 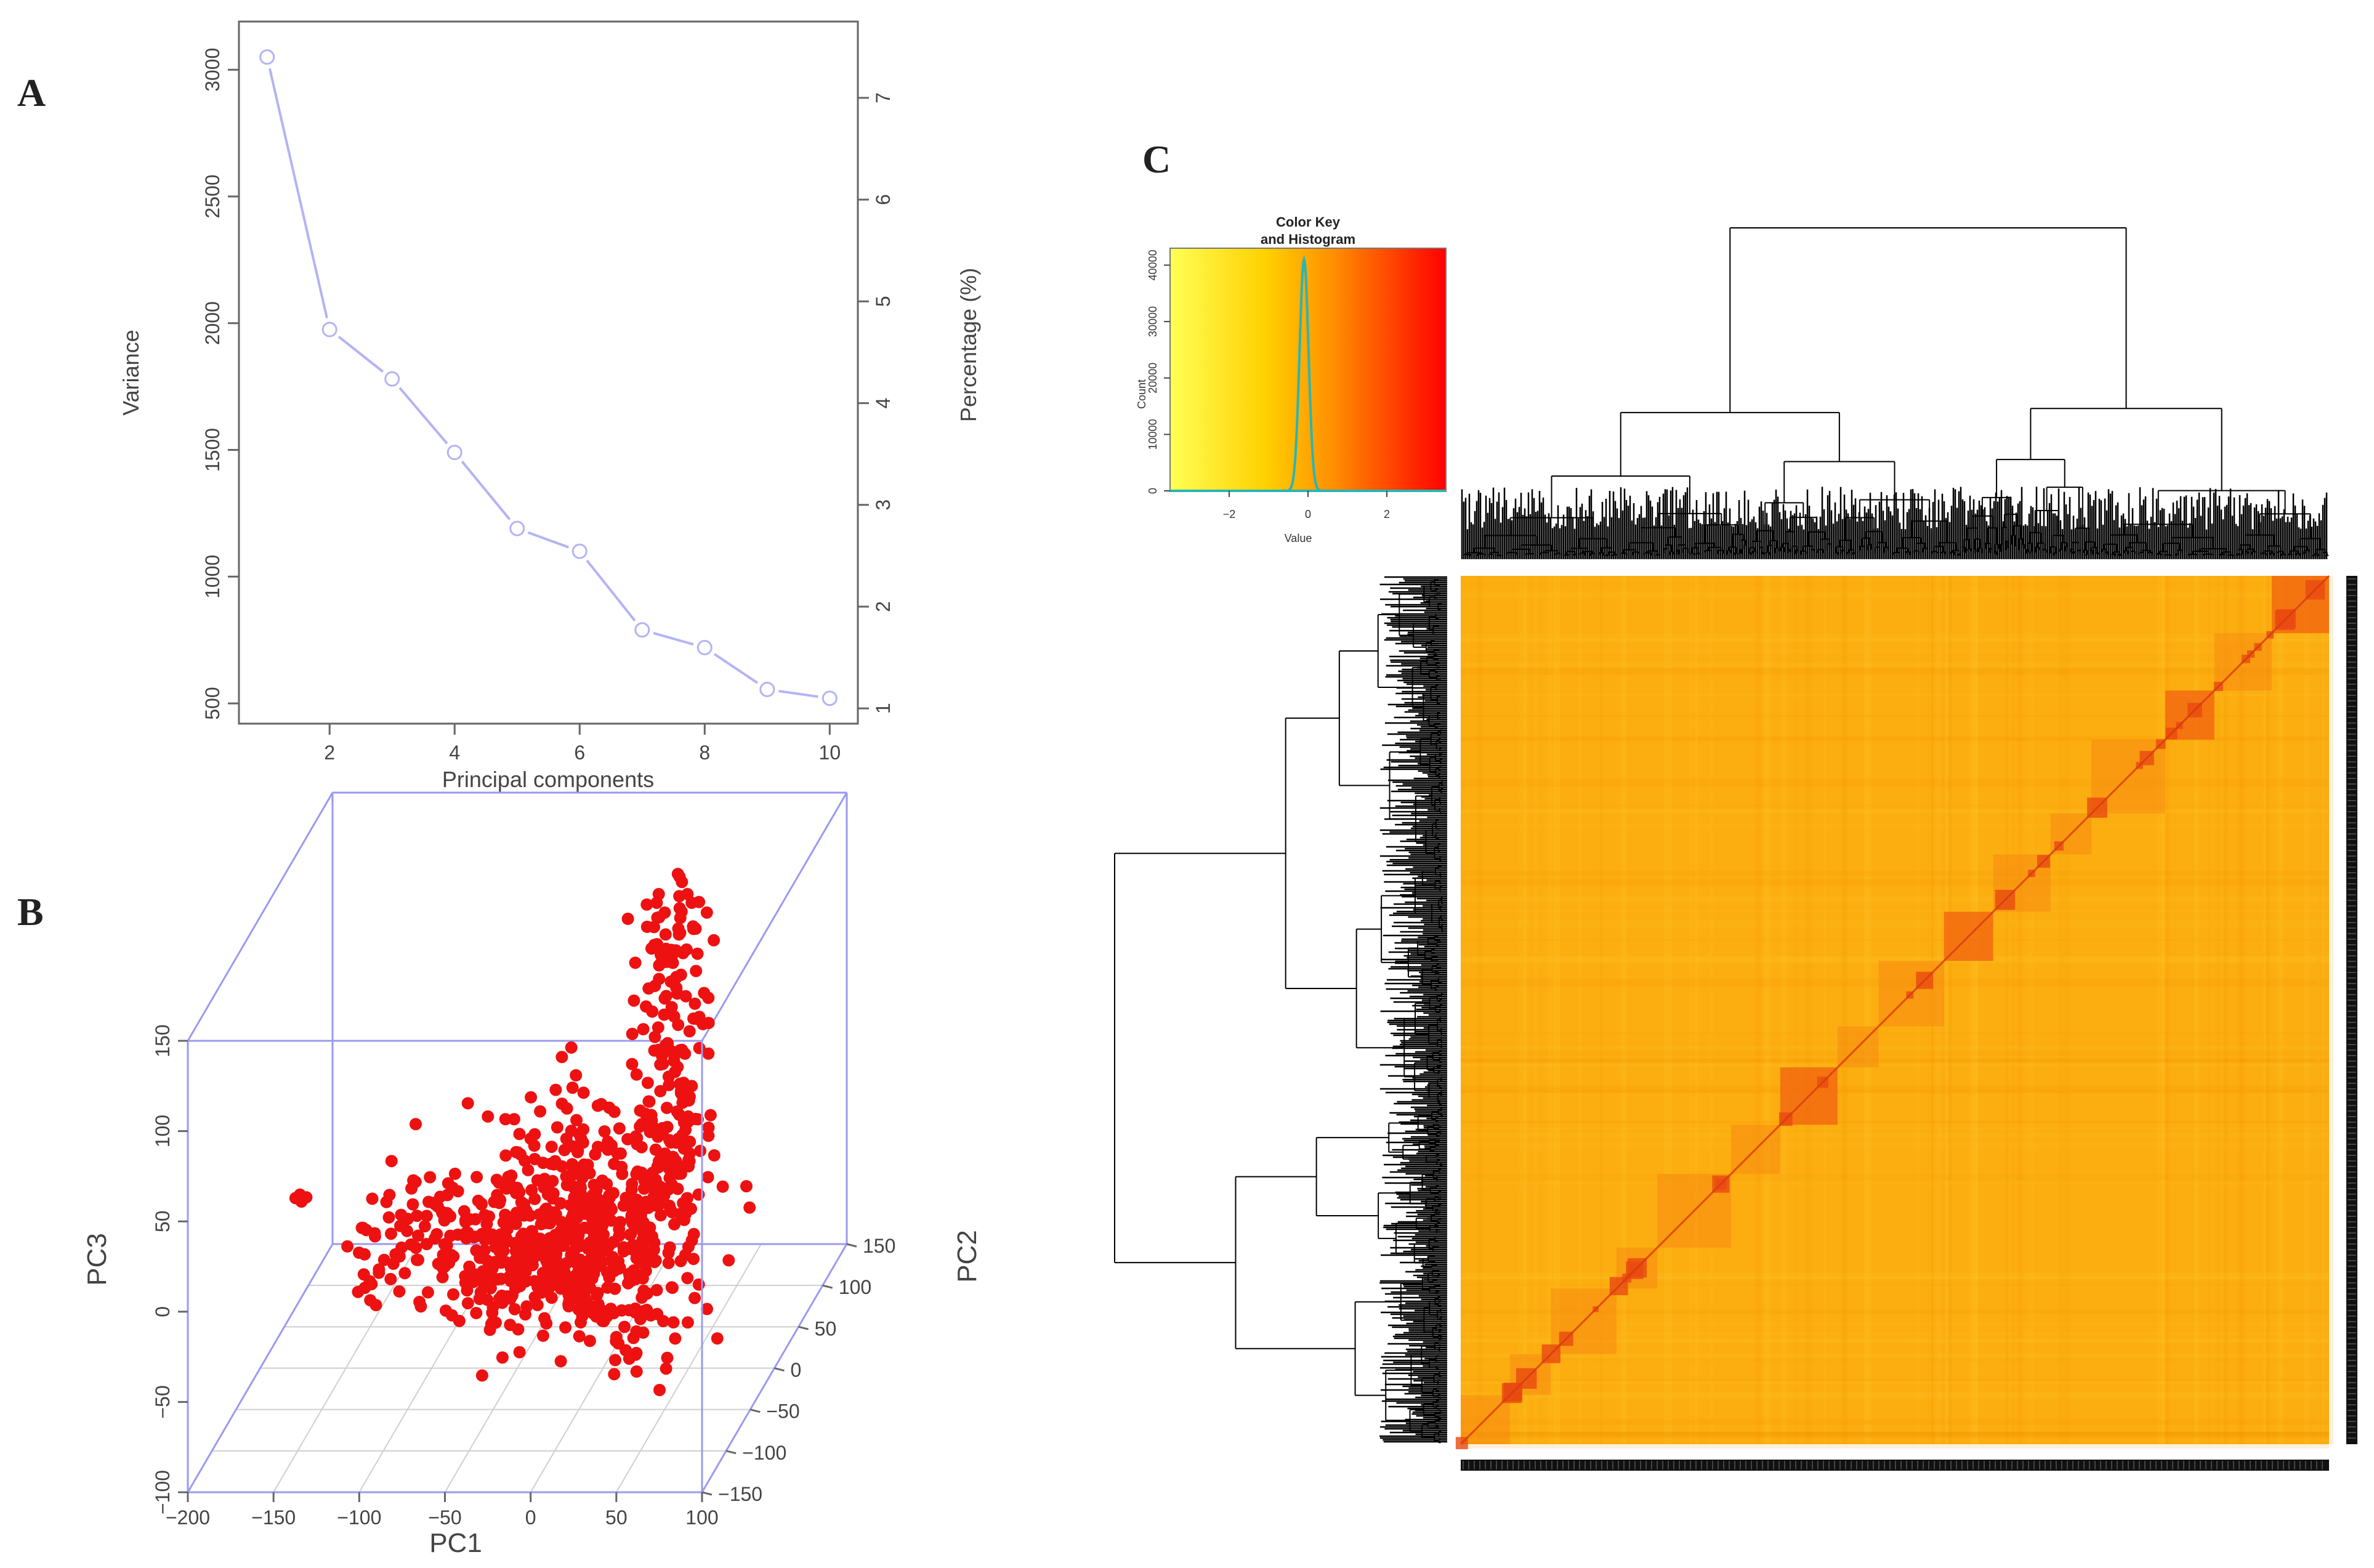 I want to click on x-axis-title: Principal components, so click(x=548, y=779).